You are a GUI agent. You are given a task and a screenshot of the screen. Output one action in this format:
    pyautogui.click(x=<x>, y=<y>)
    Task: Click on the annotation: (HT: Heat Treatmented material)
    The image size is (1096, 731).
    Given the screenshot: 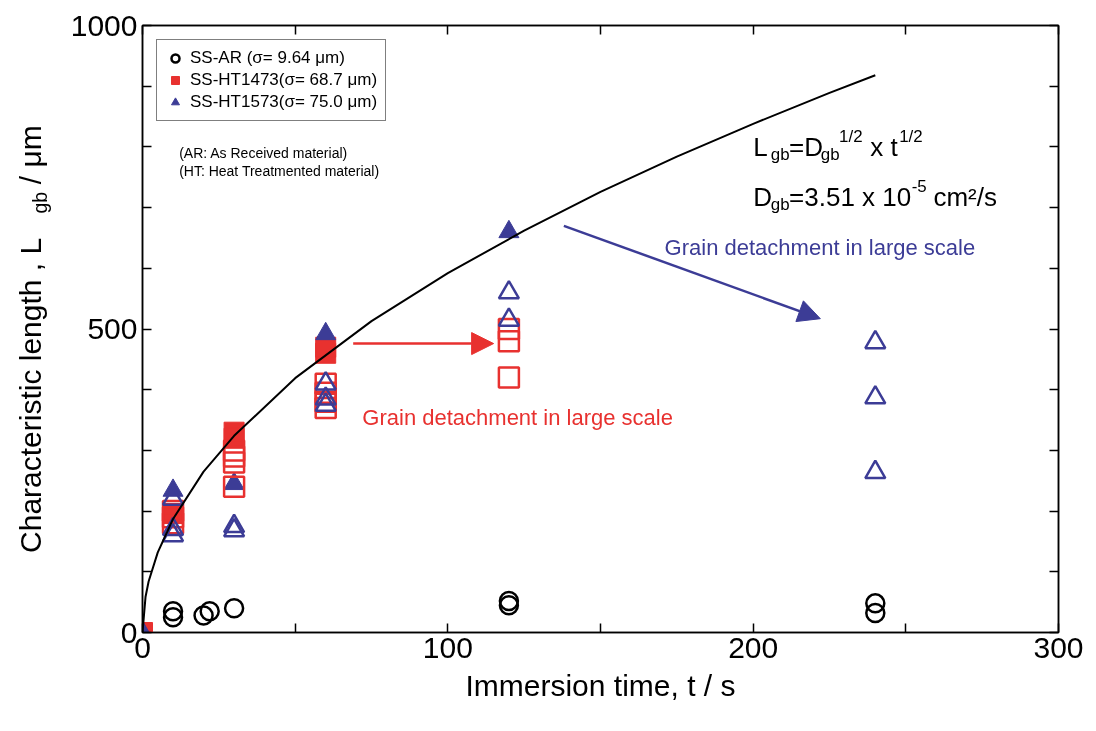 What is the action you would take?
    pyautogui.click(x=279, y=171)
    